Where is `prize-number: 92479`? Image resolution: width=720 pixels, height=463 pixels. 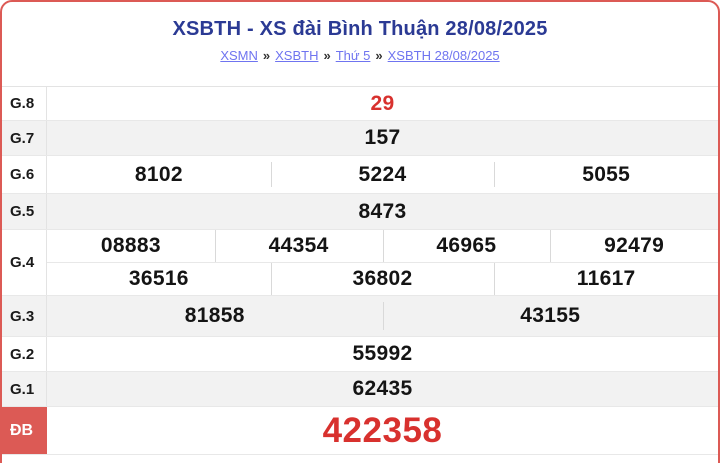
prize-number: 92479 is located at coordinates (634, 246).